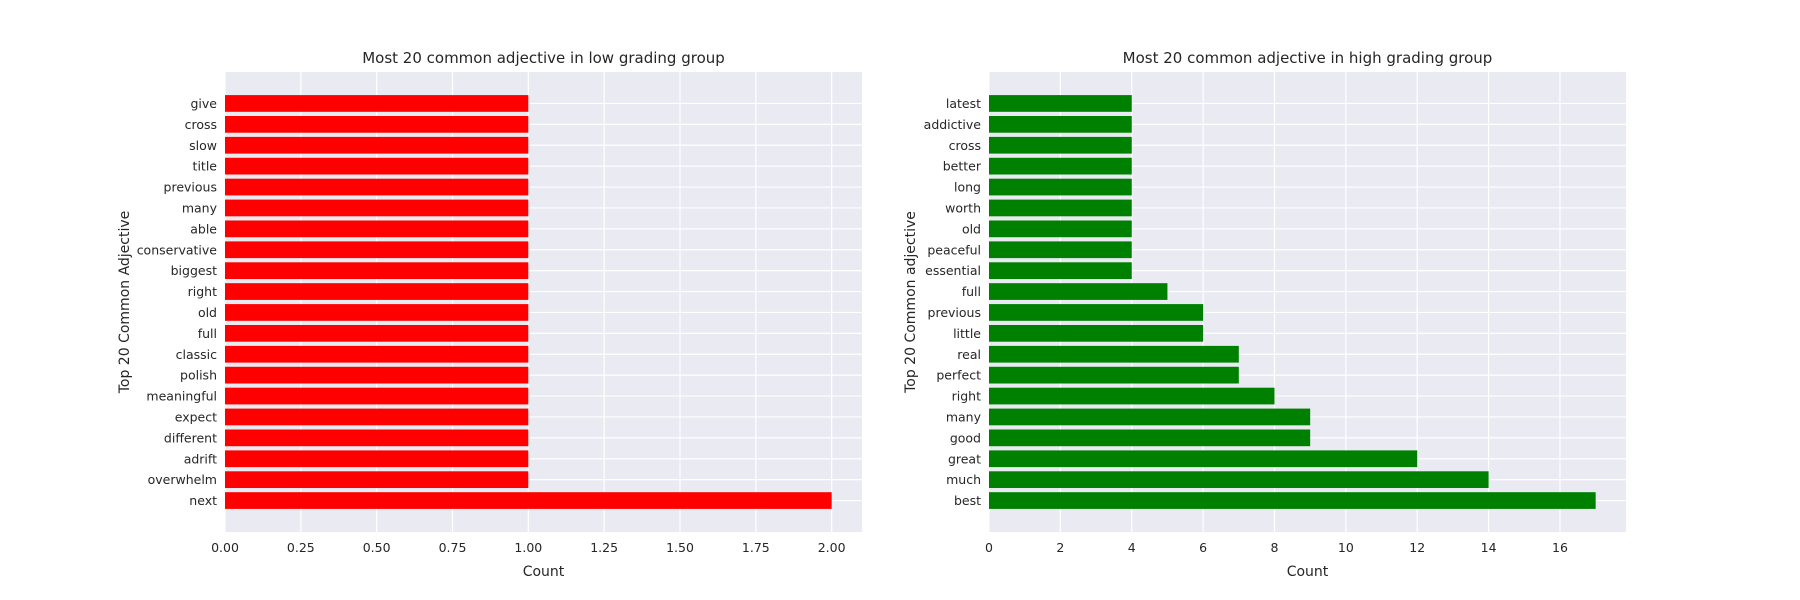  I want to click on low-y-tick-label: classic, so click(197, 354).